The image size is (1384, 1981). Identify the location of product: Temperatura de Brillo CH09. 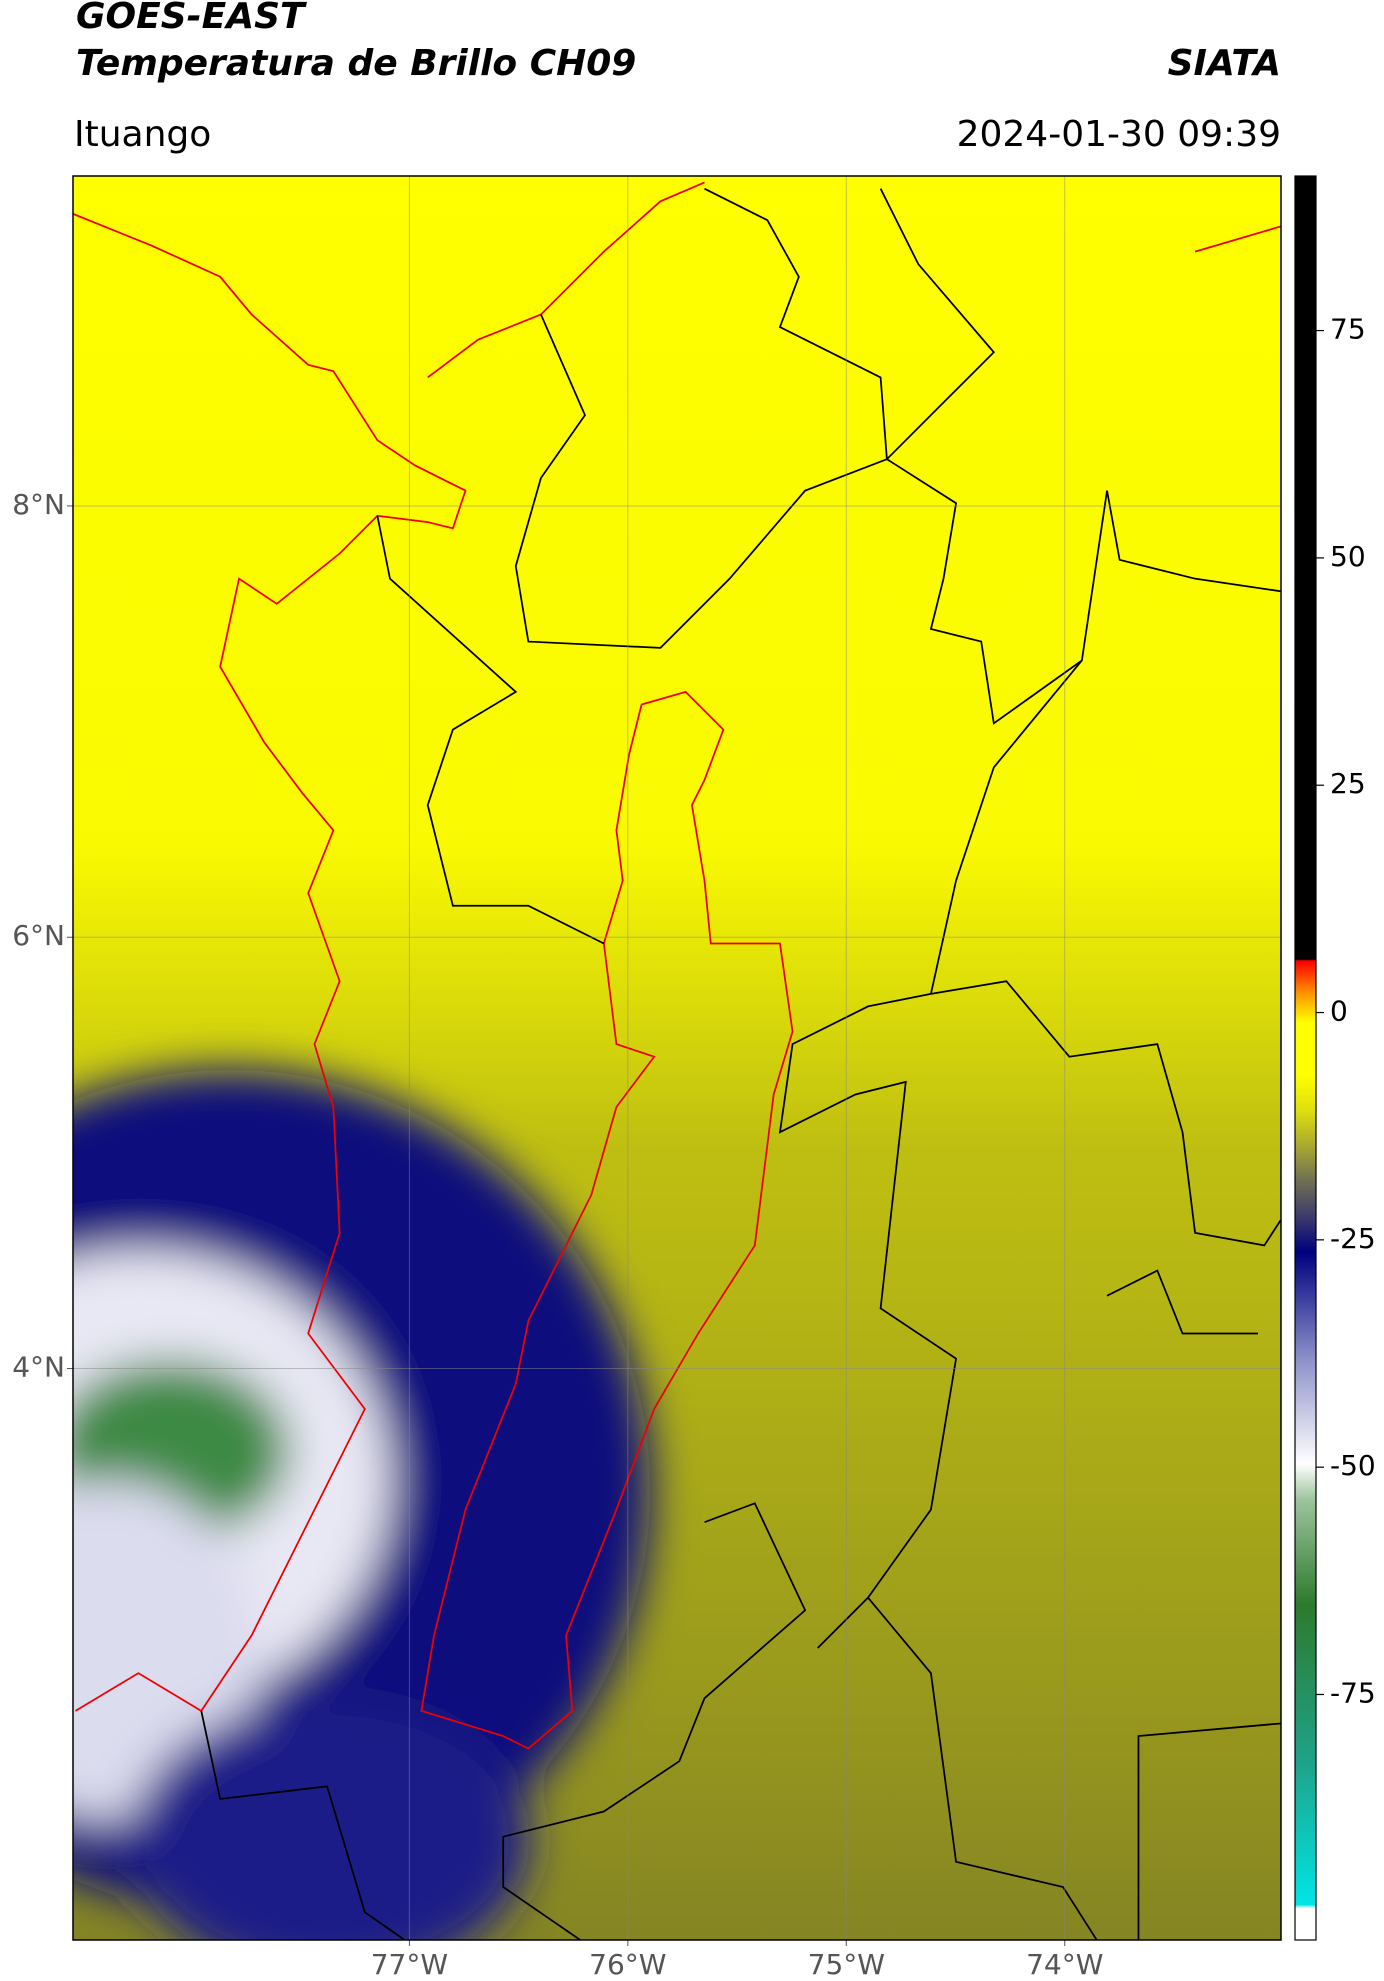
(356, 63).